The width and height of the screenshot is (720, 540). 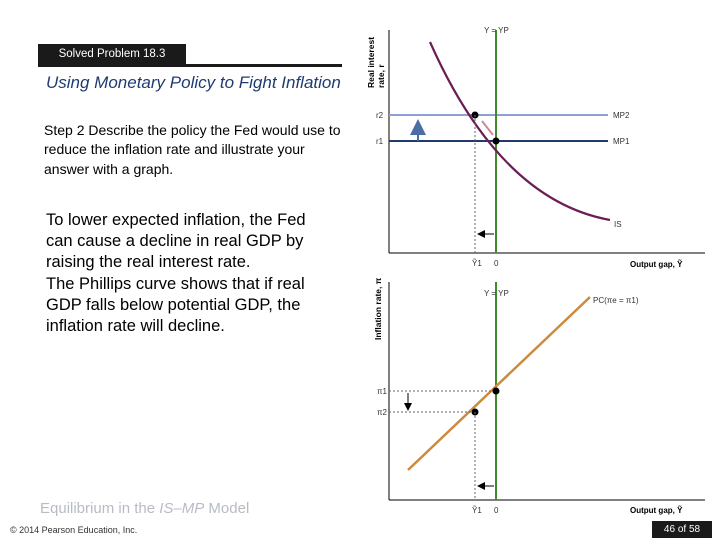 What do you see at coordinates (112, 54) in the screenshot?
I see `solved-problem-banner: Solved Problem 18.3` at bounding box center [112, 54].